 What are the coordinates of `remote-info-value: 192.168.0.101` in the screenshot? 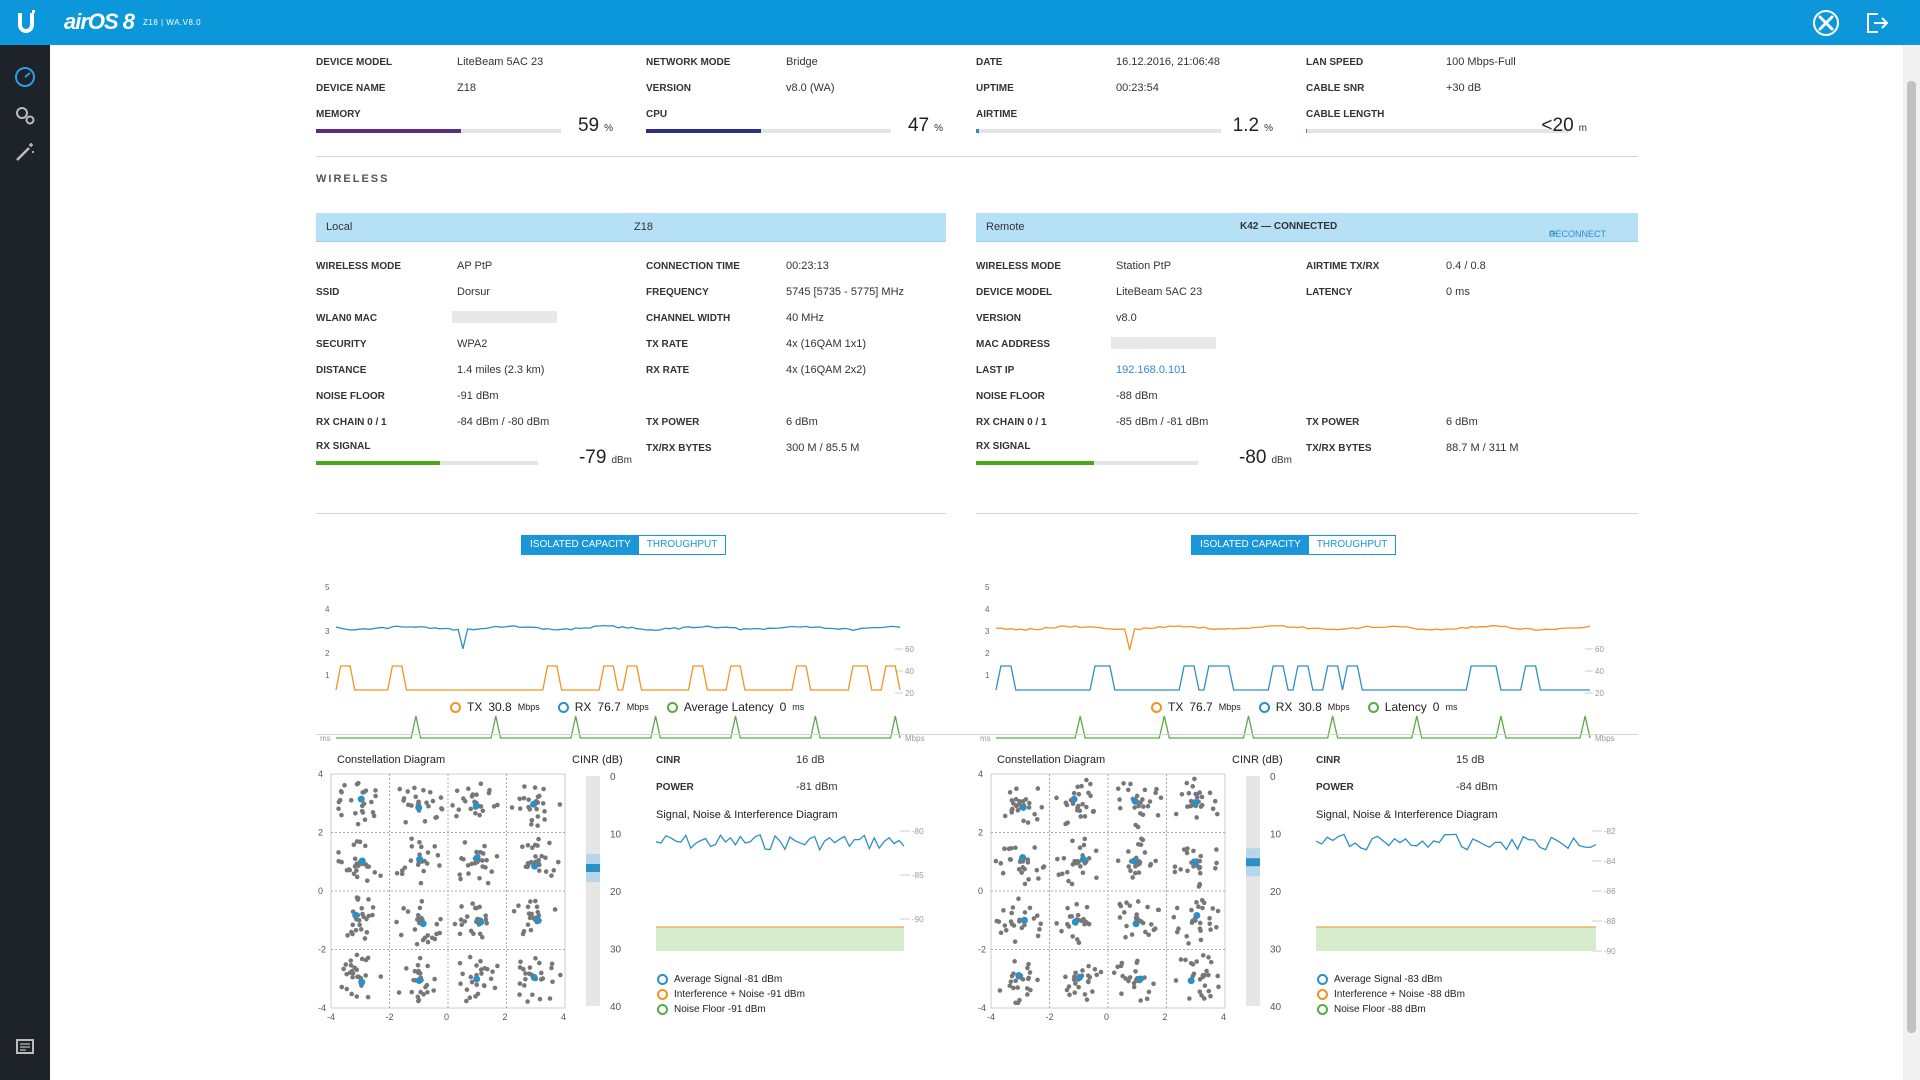 It's located at (1151, 370).